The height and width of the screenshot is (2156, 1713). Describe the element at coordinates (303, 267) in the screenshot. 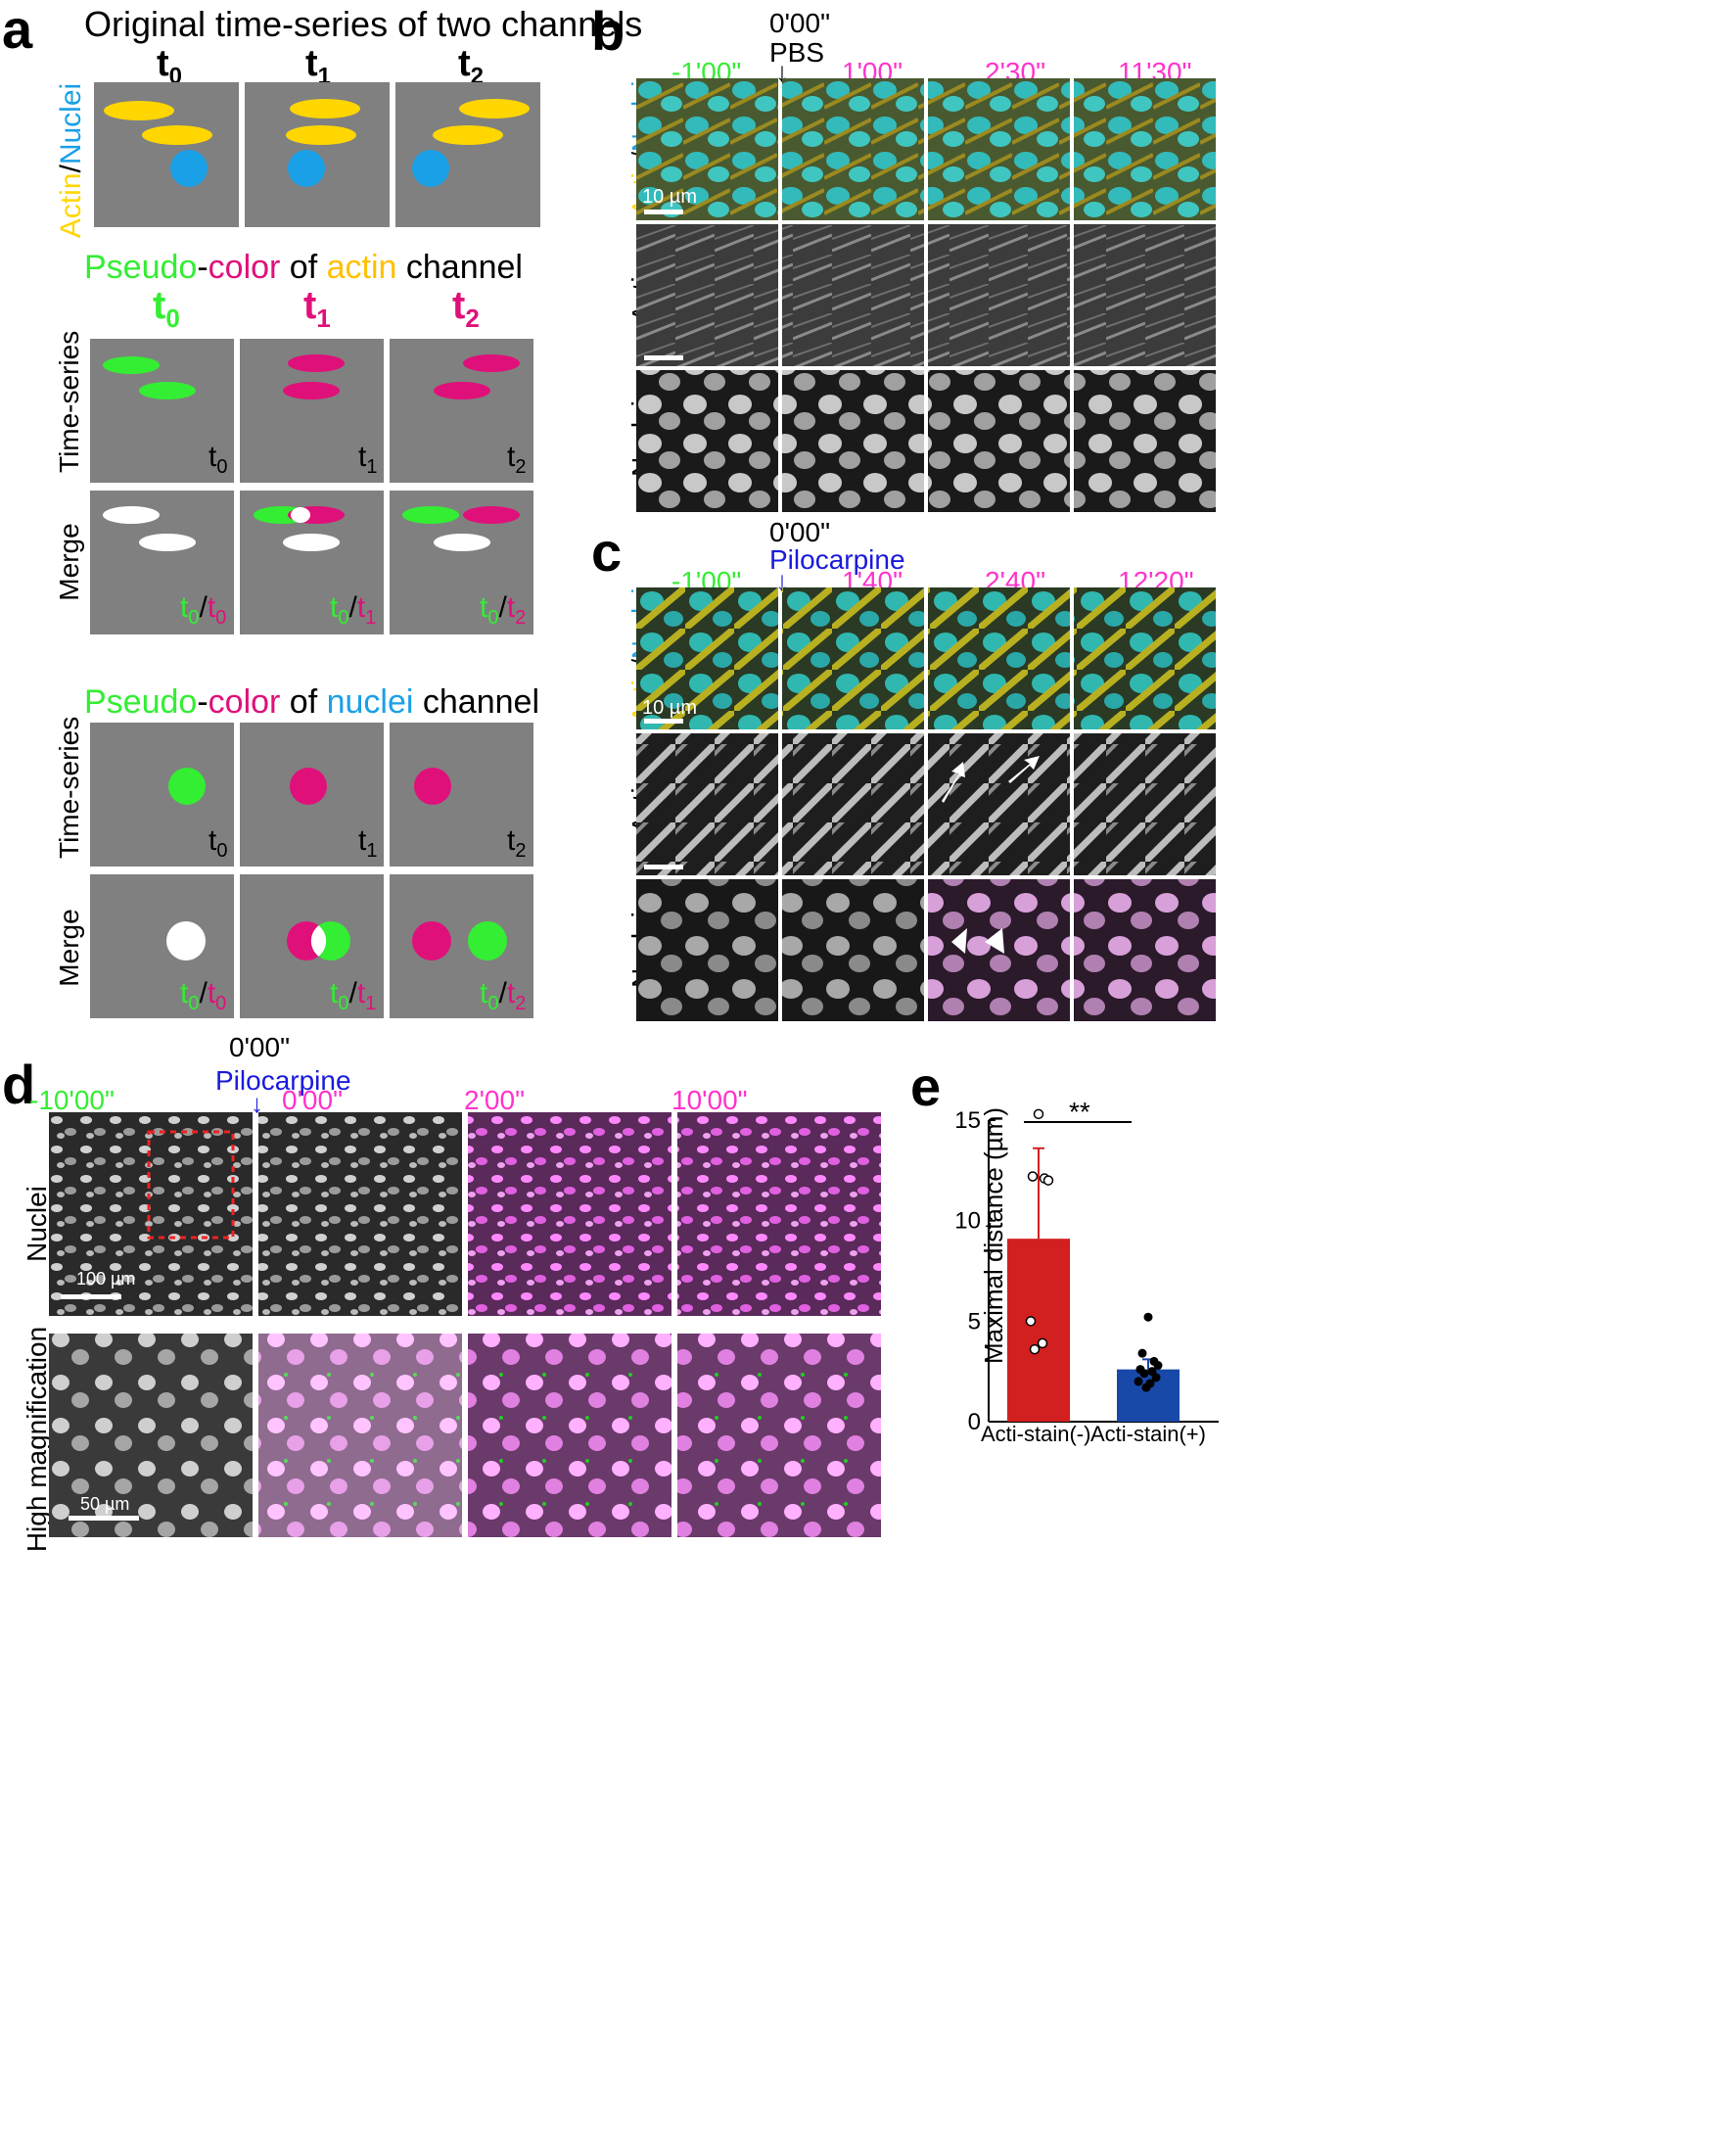

I see `panel-a-section2-title: Pseudo-color of actin channel` at that location.